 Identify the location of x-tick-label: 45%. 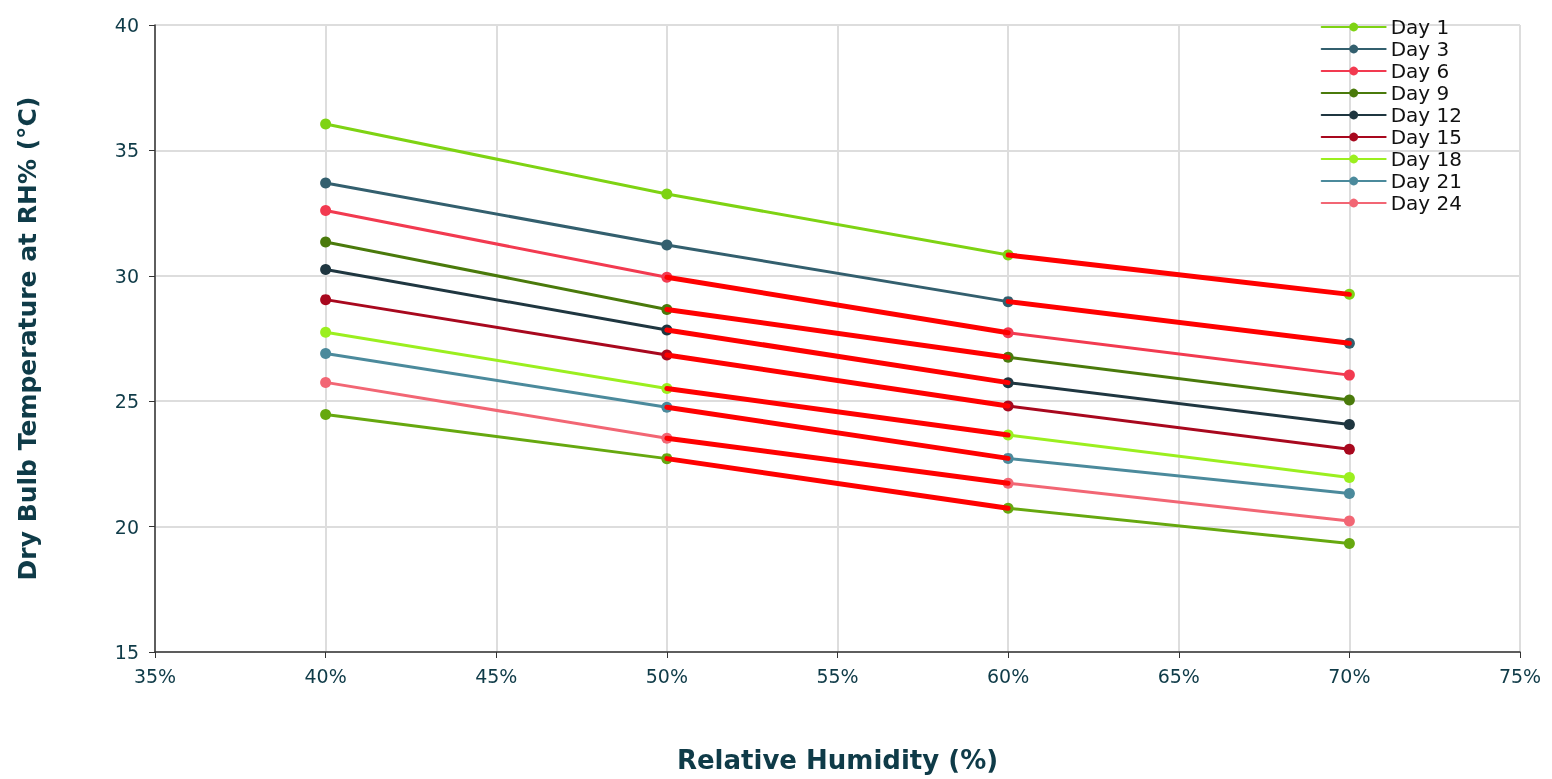
(496, 675).